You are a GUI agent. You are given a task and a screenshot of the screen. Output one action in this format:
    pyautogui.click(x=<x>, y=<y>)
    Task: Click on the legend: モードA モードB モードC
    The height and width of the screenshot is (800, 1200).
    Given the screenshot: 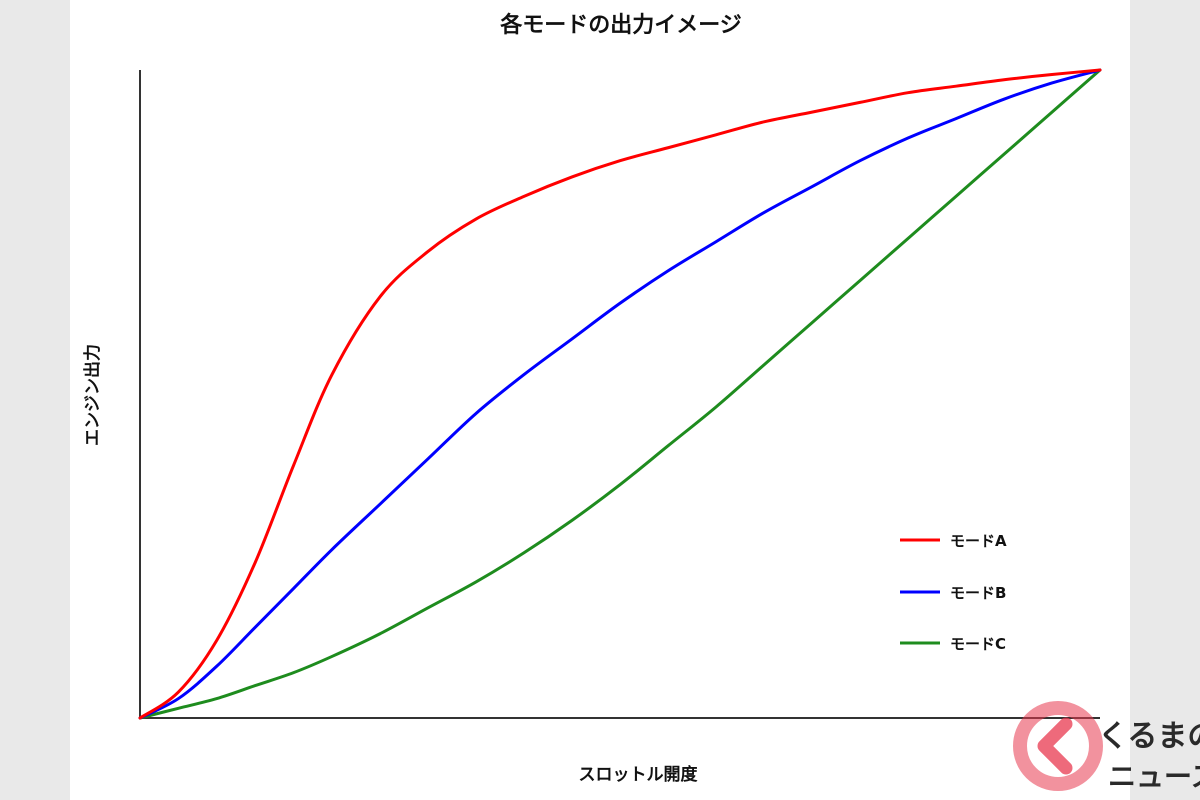 What is the action you would take?
    pyautogui.click(x=953, y=592)
    